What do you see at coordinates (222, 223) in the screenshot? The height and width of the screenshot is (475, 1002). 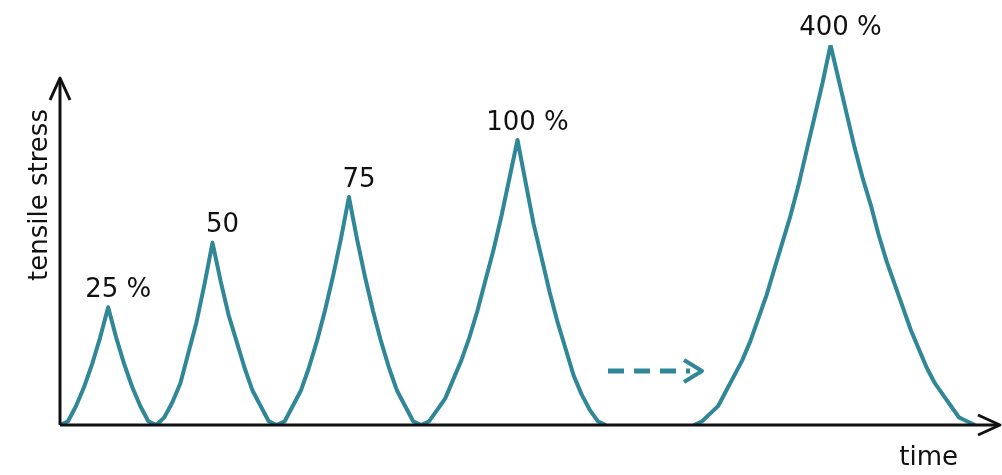 I see `annotation: 50` at bounding box center [222, 223].